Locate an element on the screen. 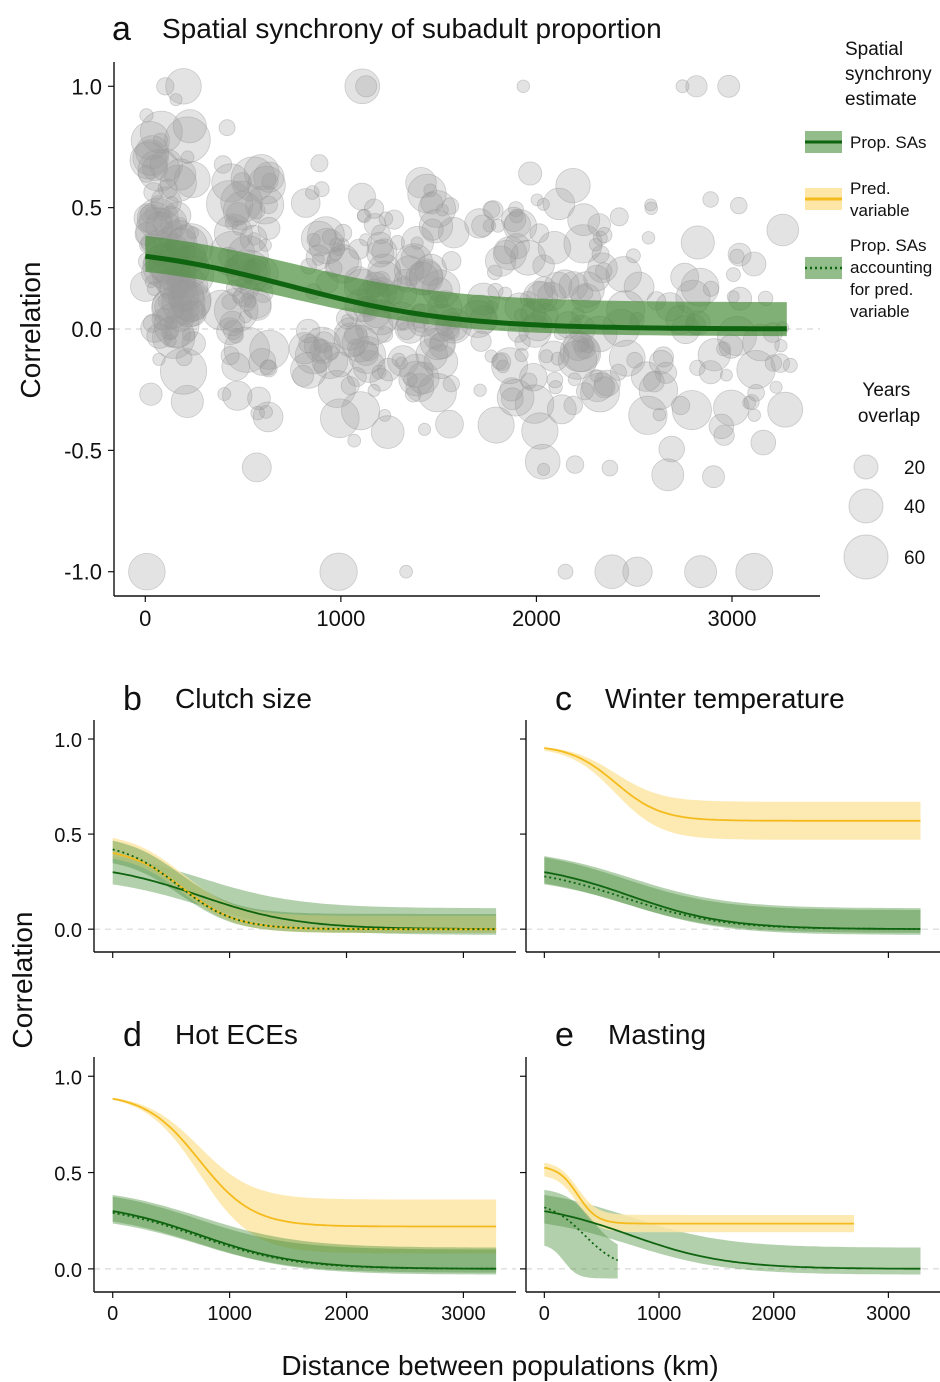 This screenshot has width=940, height=1382. panel-d: d Hot ECEs 0.0 0.5 1.0 0 1000 2000 3000 is located at coordinates (285, 1170).